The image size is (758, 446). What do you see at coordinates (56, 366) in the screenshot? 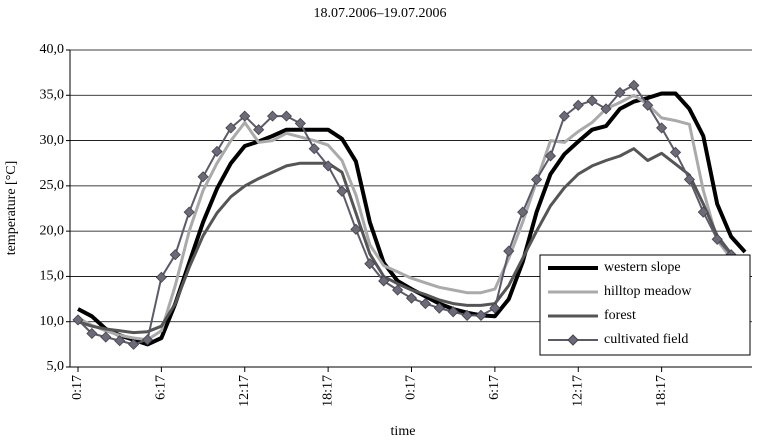
I see `y-tick-label: 5,0` at bounding box center [56, 366].